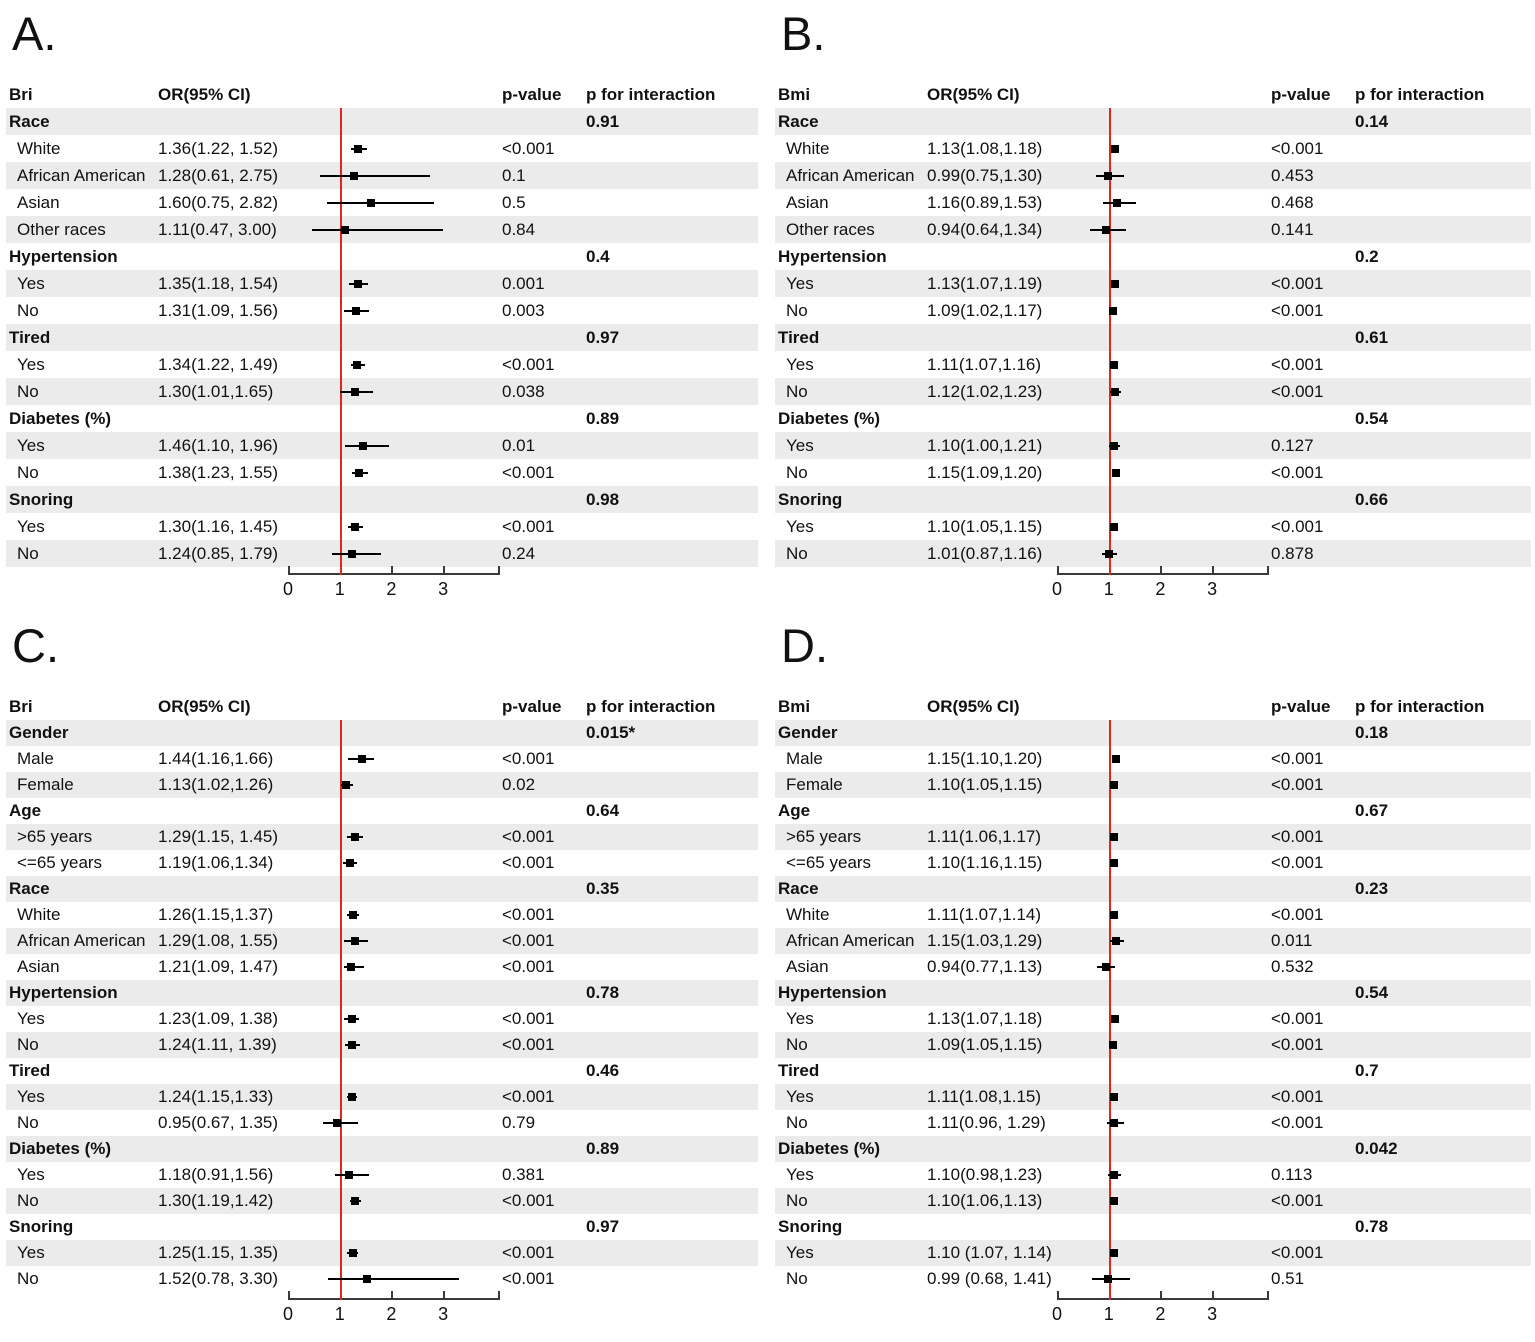 The width and height of the screenshot is (1535, 1342). I want to click on row-label: Asian, so click(807, 202).